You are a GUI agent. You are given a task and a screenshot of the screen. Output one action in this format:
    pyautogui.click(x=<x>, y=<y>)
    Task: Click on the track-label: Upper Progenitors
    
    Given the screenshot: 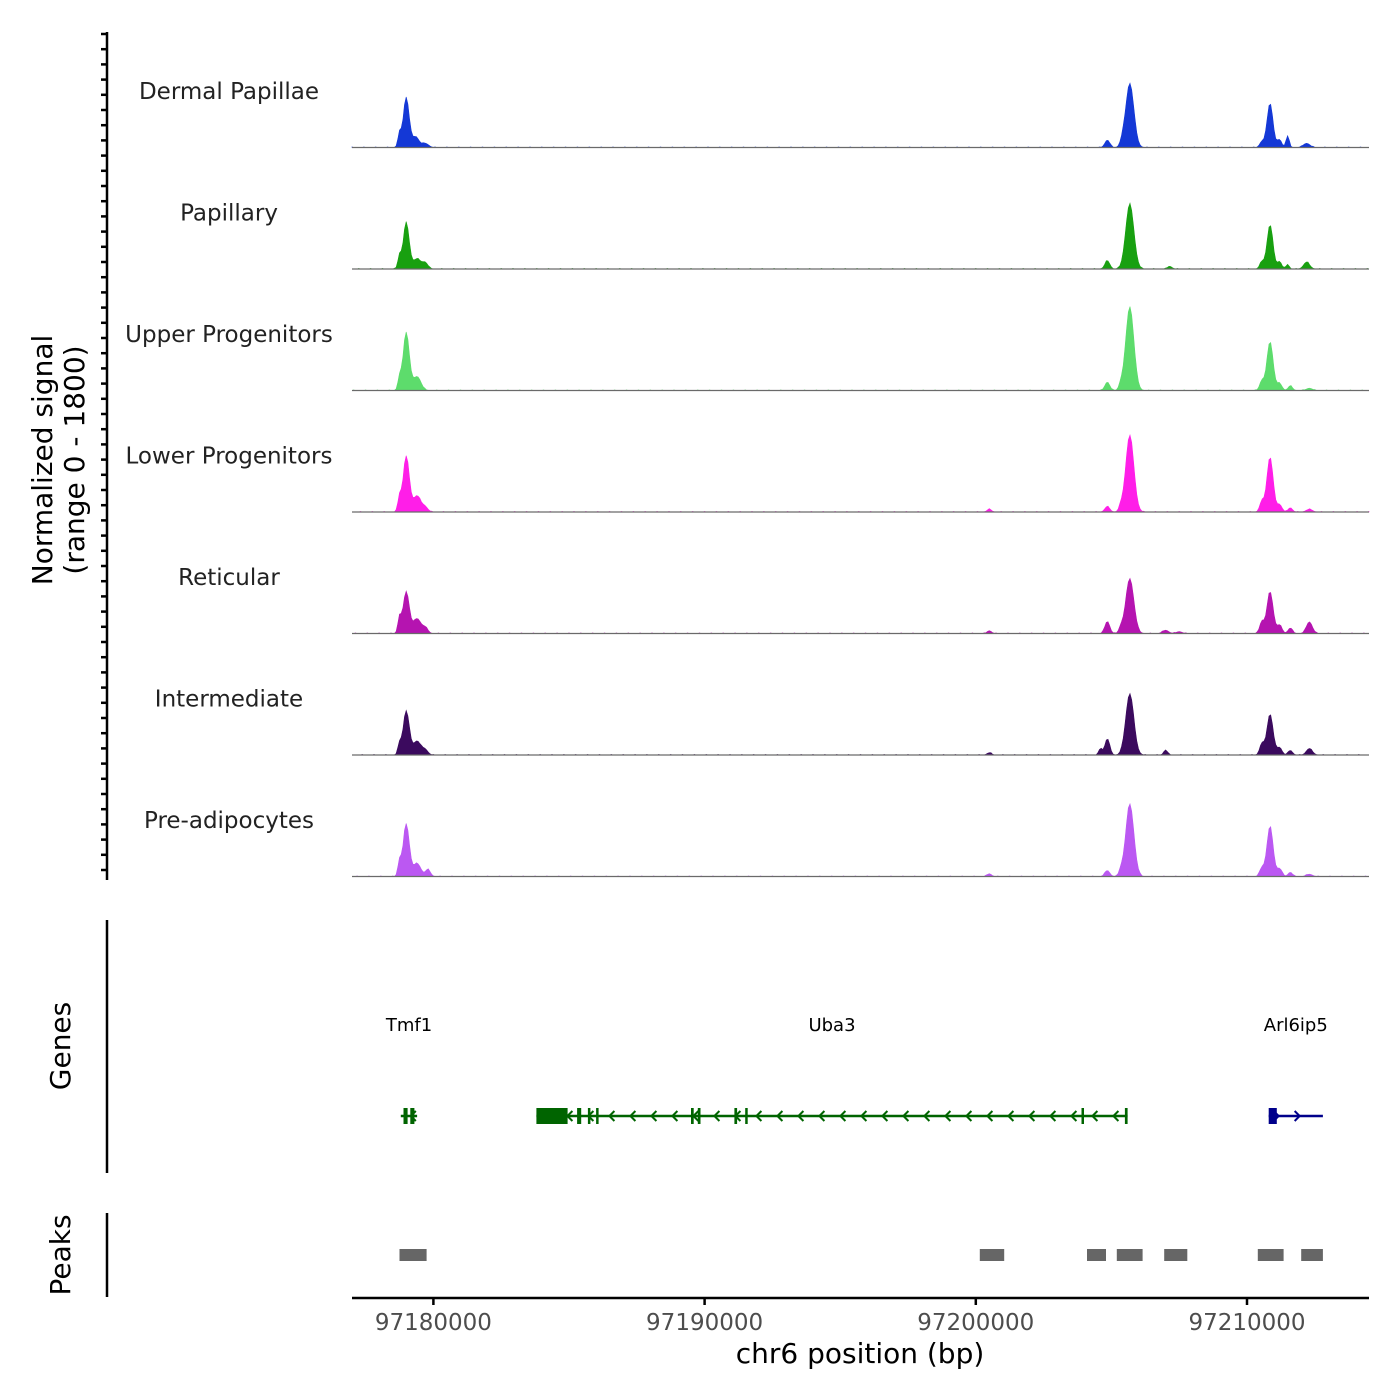 What is the action you would take?
    pyautogui.click(x=229, y=335)
    